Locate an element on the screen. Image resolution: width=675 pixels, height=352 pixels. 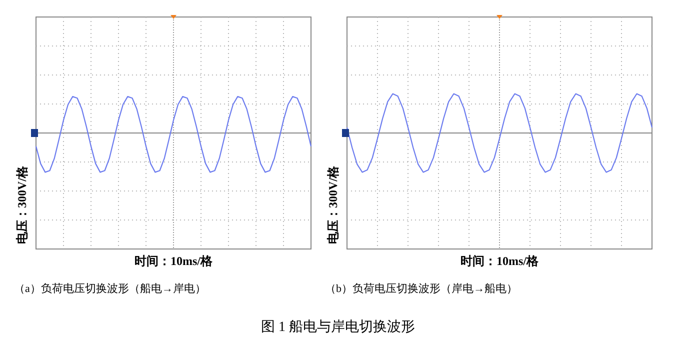
text: （a）负荷电压切换波形（船电→岸电） is located at coordinates (110, 288).